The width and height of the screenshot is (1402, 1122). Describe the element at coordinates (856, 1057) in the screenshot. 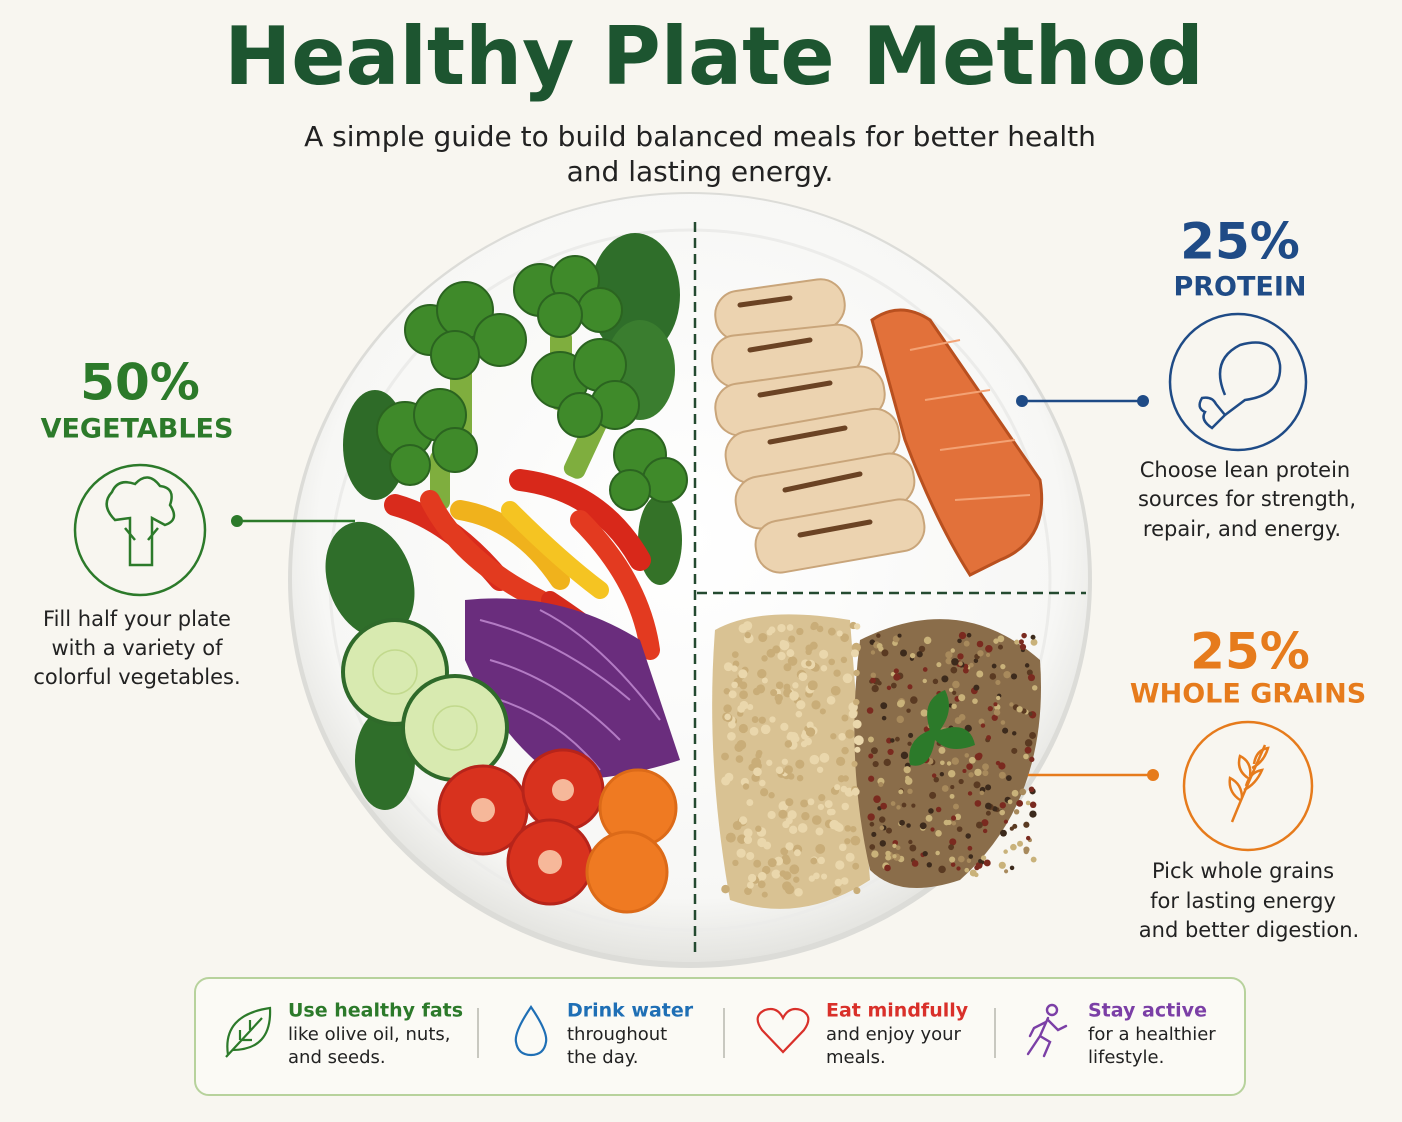

I see `tip-text: meals.` at that location.